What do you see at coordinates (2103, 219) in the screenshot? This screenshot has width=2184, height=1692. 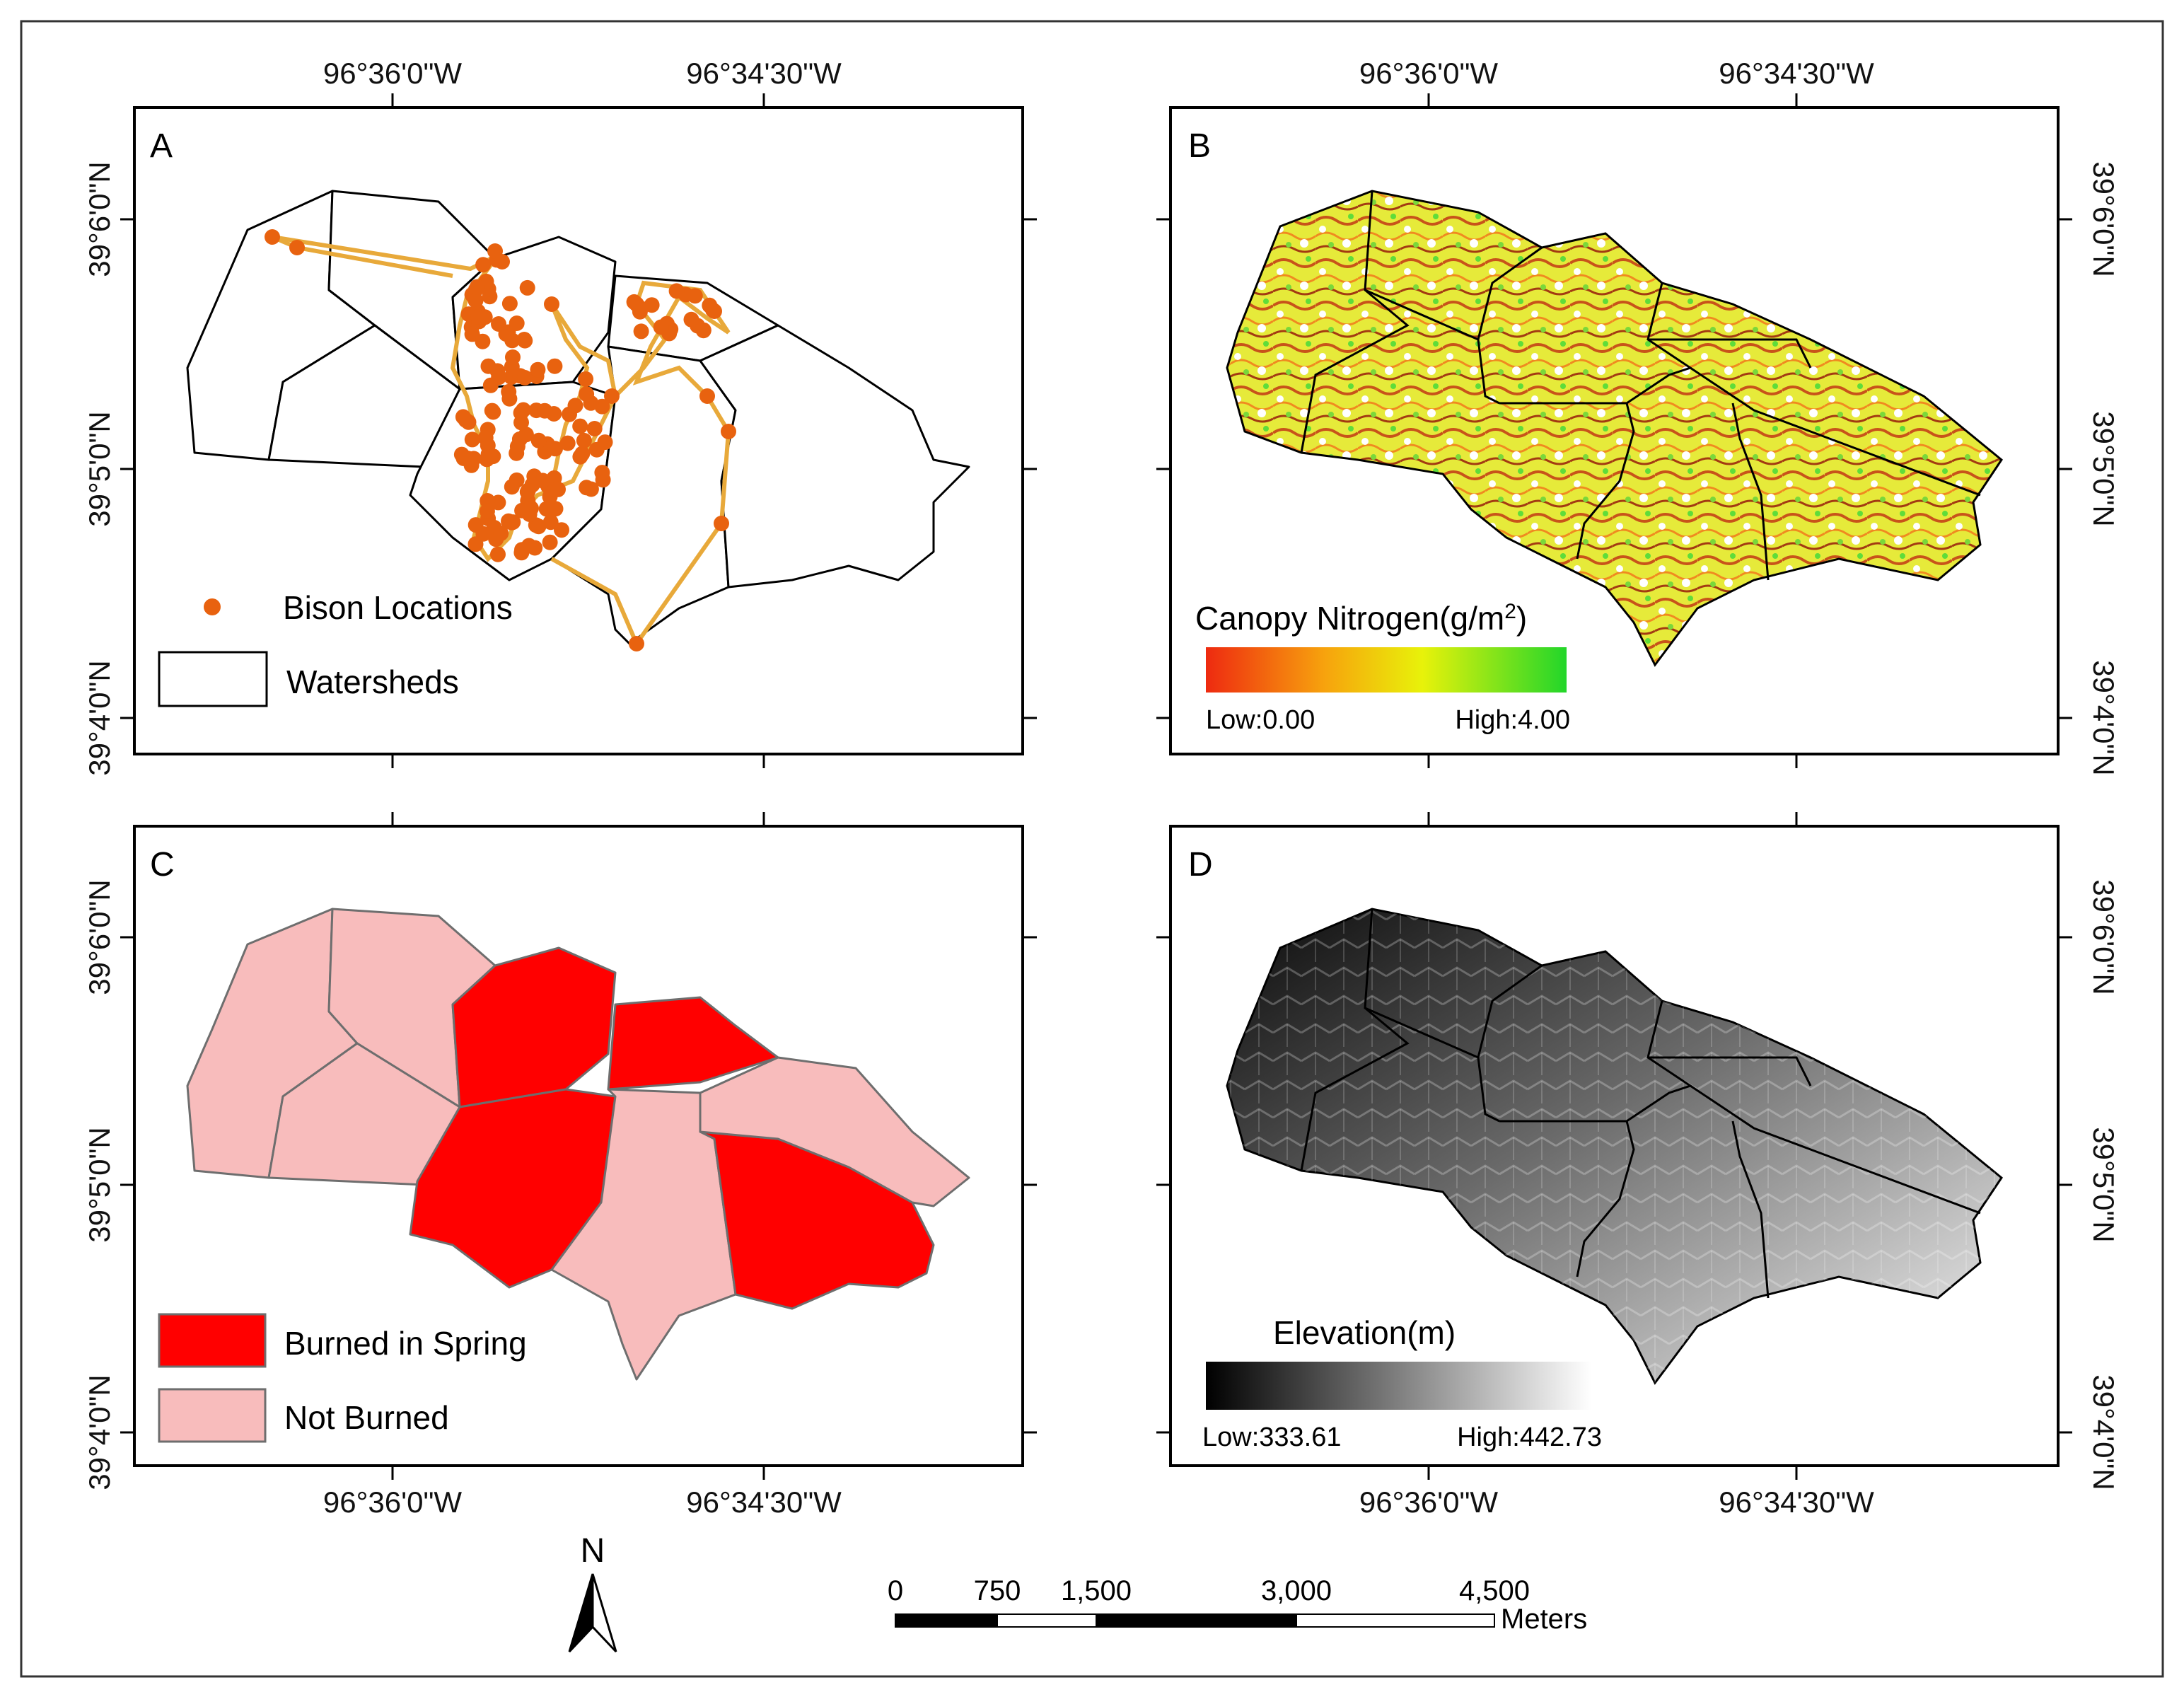 I see `panel-b-lat-top: 39°6'0"N` at bounding box center [2103, 219].